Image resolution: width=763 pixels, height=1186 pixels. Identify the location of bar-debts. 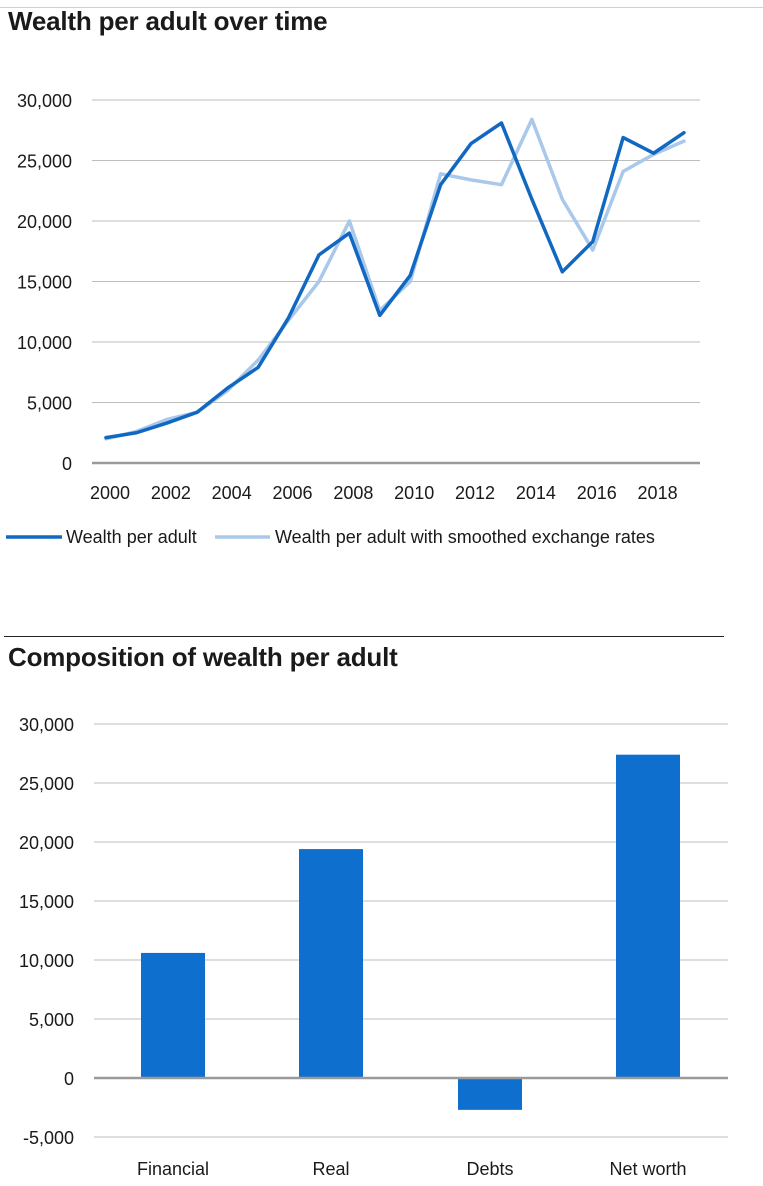
(490, 1094).